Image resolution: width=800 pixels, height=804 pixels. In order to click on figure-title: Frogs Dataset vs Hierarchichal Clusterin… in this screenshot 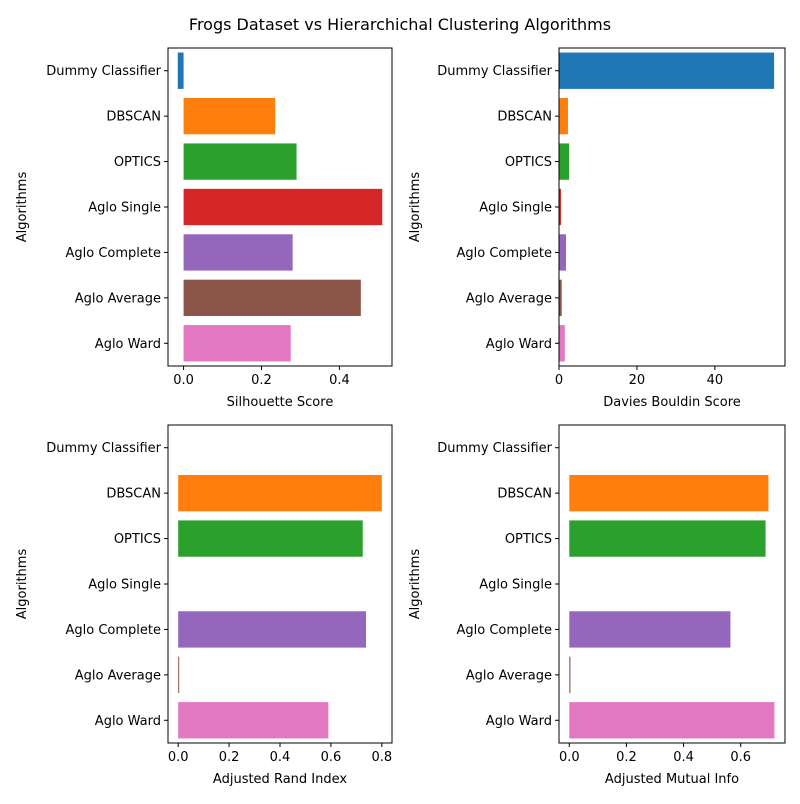, I will do `click(400, 24)`.